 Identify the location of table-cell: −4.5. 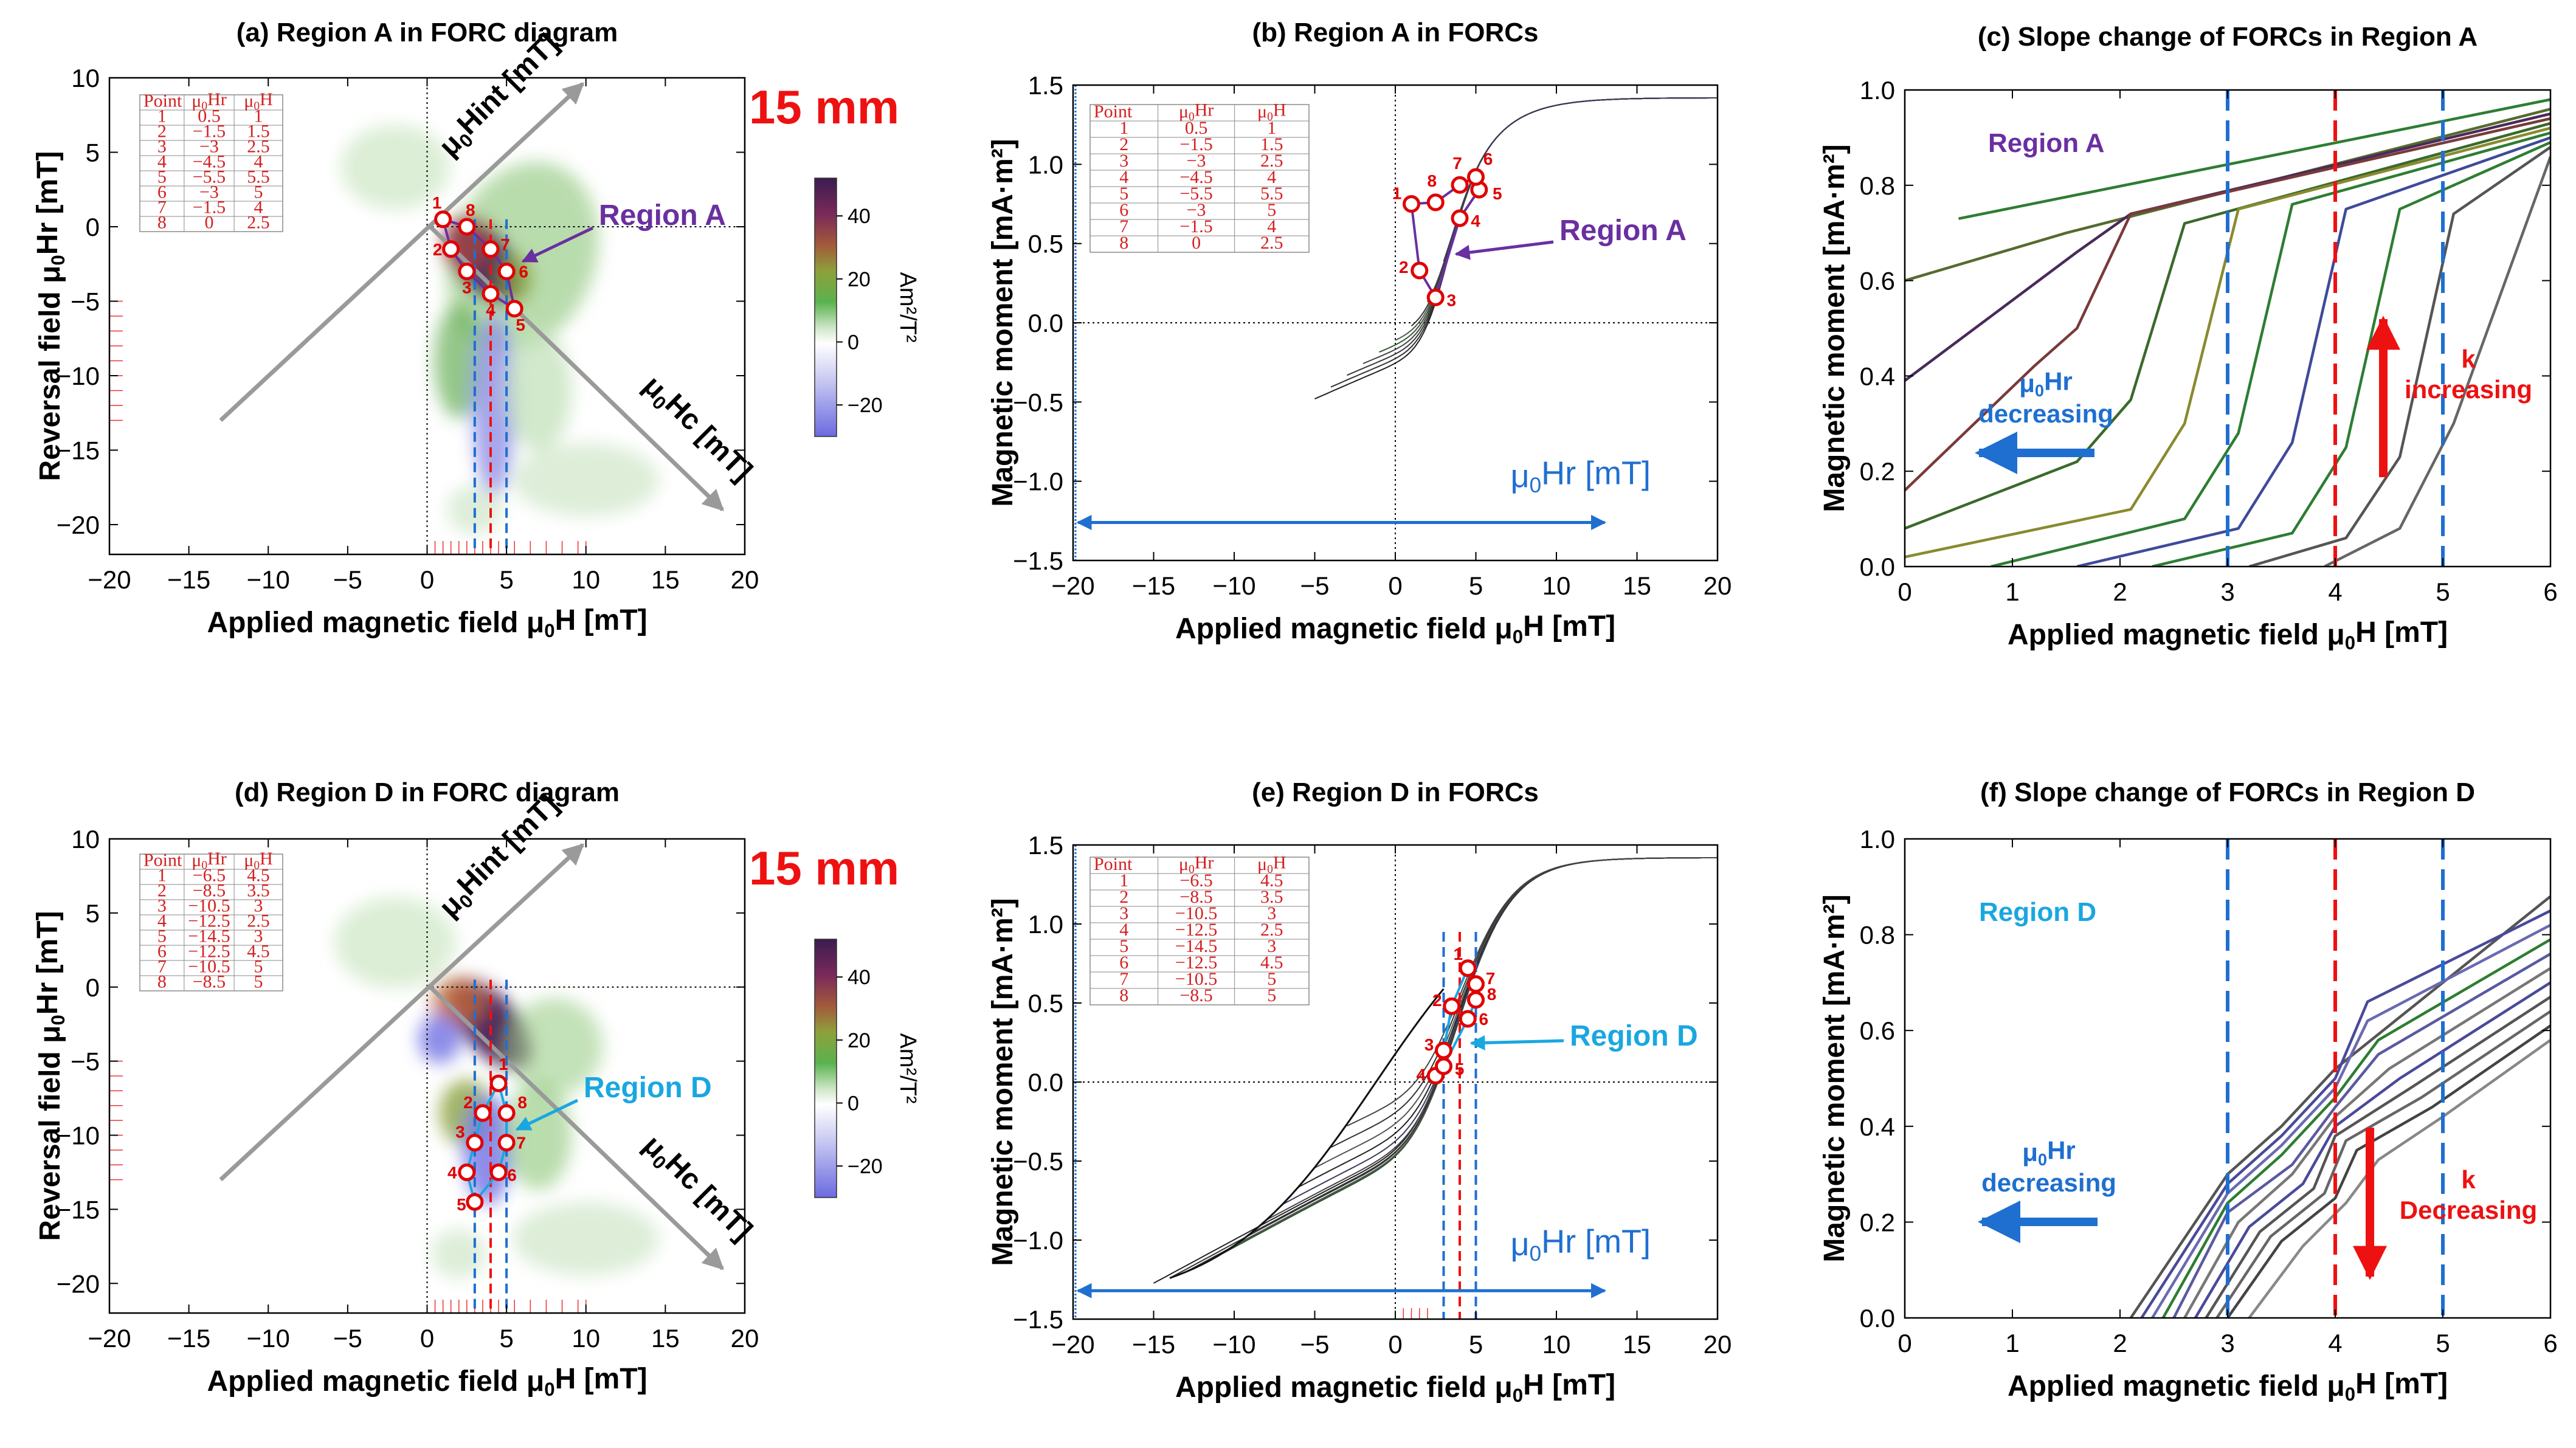
(1195, 177).